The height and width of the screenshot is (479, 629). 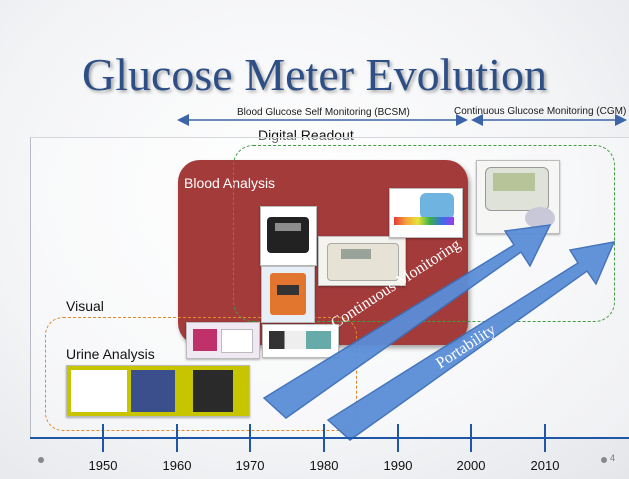 I want to click on tick-1990, so click(x=398, y=438).